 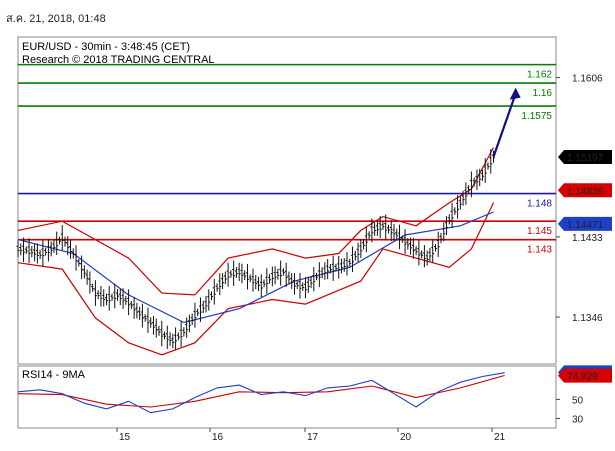 What do you see at coordinates (587, 238) in the screenshot?
I see `y-tick-label: 1.1433` at bounding box center [587, 238].